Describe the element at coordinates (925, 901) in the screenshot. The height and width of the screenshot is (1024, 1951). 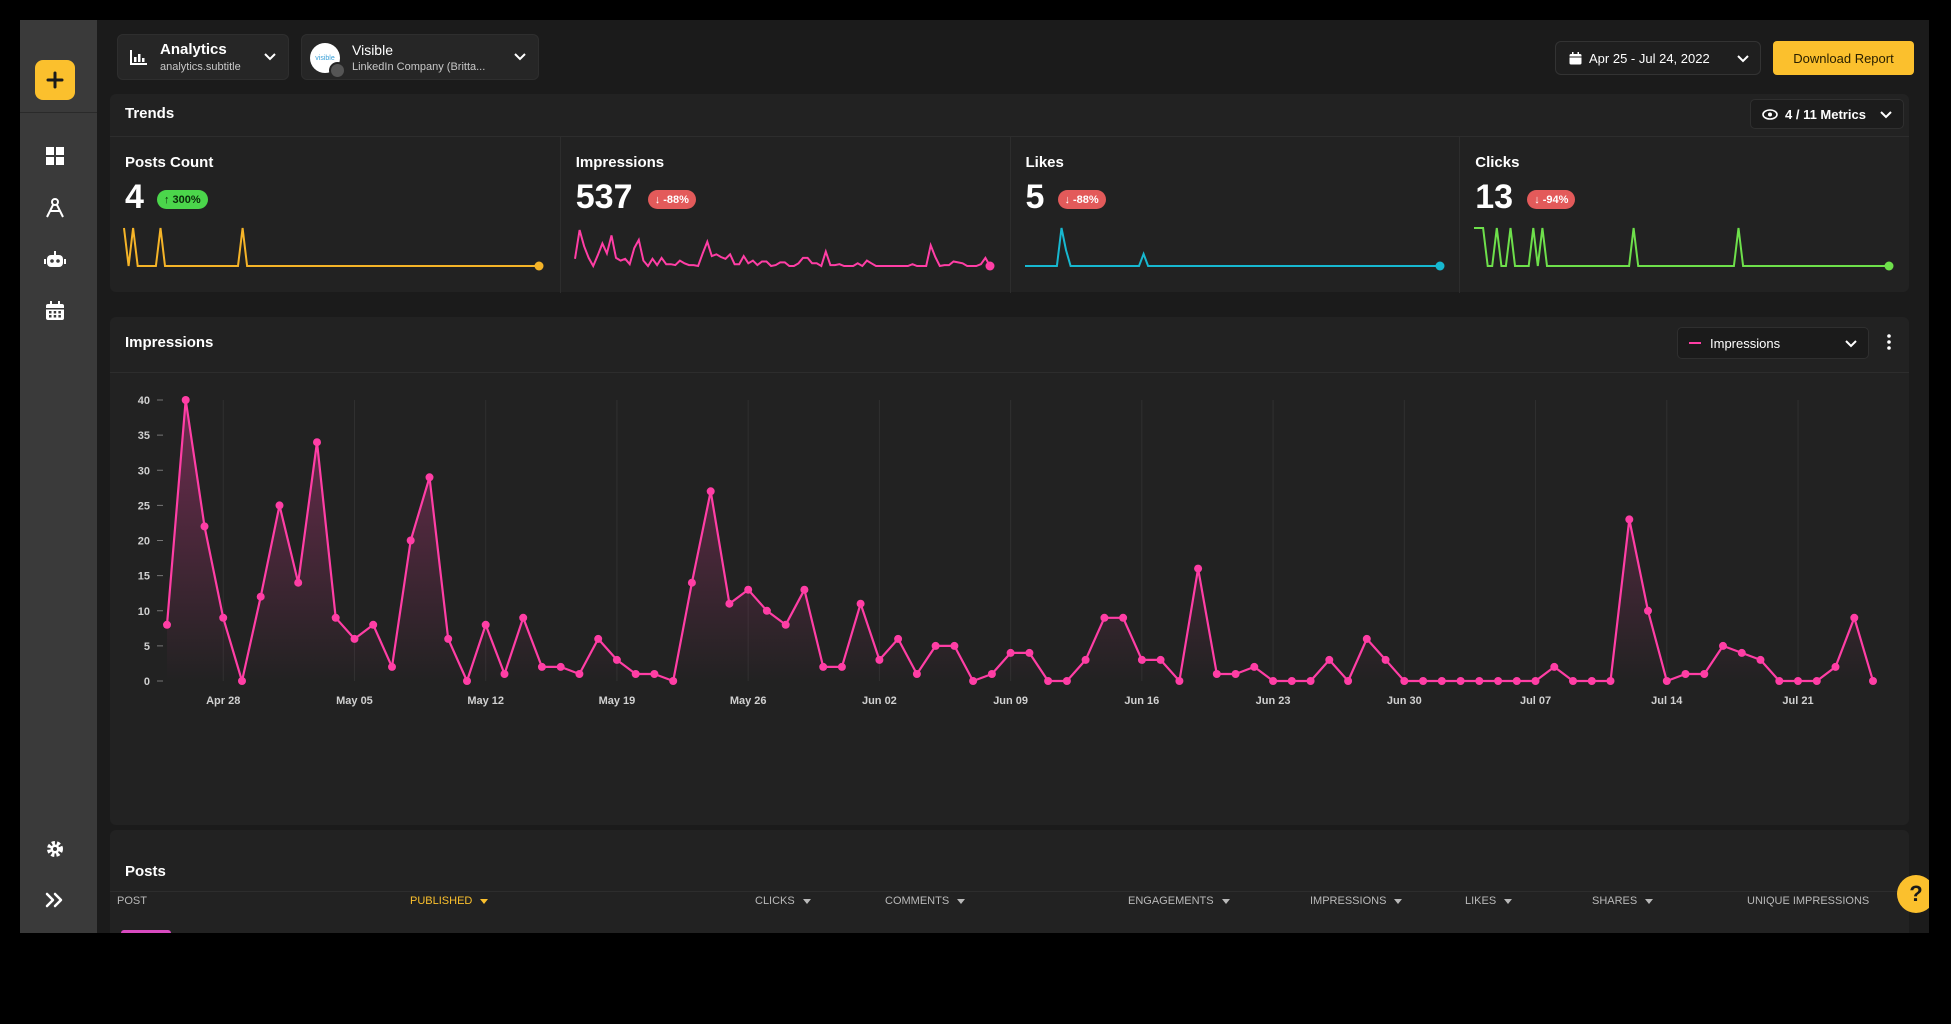
I see `column-header-comments: Comments` at that location.